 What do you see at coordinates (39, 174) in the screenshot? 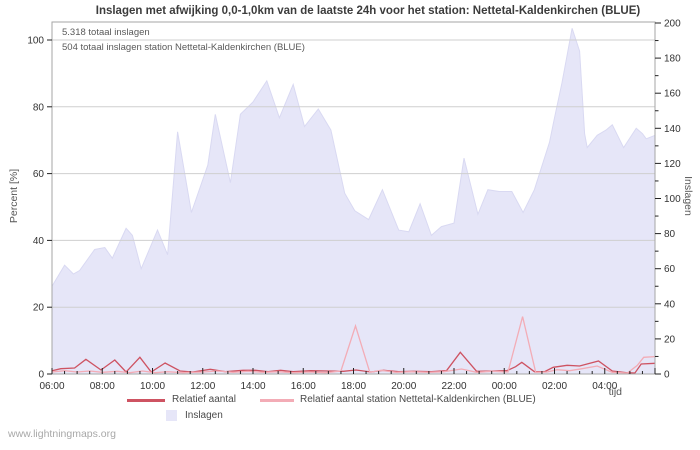
I see `left-axis-tick-label: 60` at bounding box center [39, 174].